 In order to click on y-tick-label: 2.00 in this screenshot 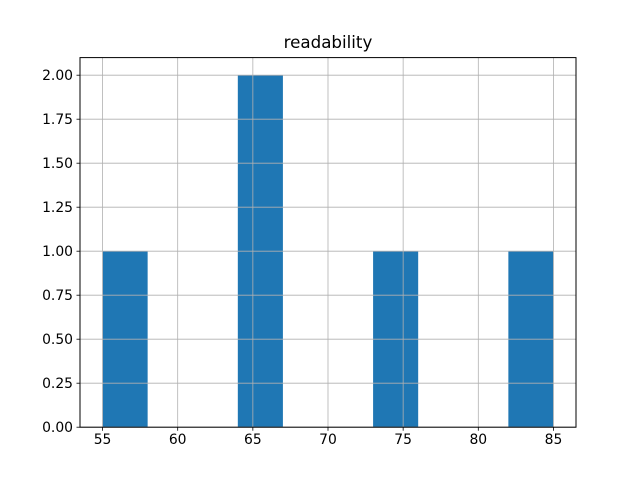, I will do `click(57, 76)`.